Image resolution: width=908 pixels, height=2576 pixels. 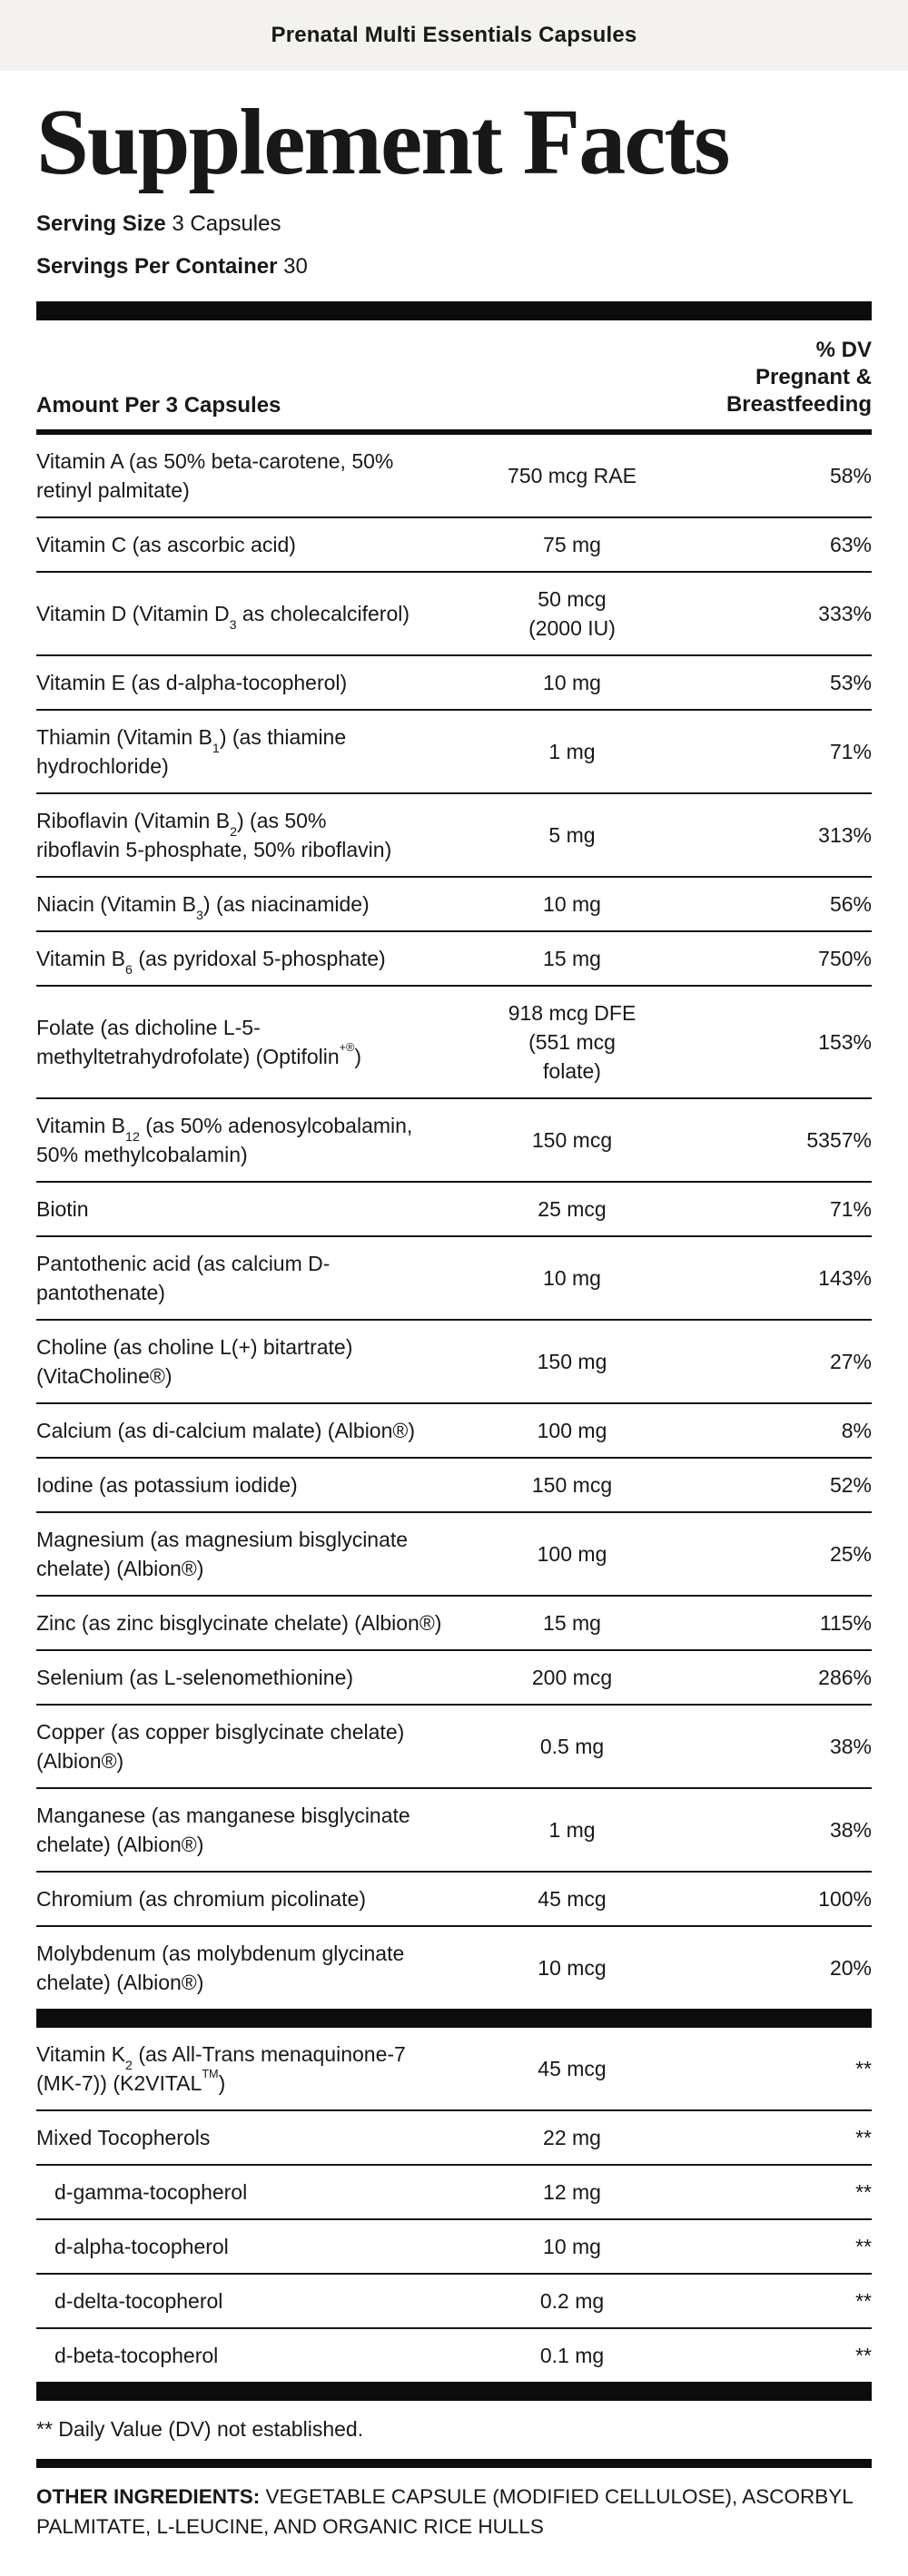 What do you see at coordinates (850, 904) in the screenshot?
I see `ingredient-dv: 56%` at bounding box center [850, 904].